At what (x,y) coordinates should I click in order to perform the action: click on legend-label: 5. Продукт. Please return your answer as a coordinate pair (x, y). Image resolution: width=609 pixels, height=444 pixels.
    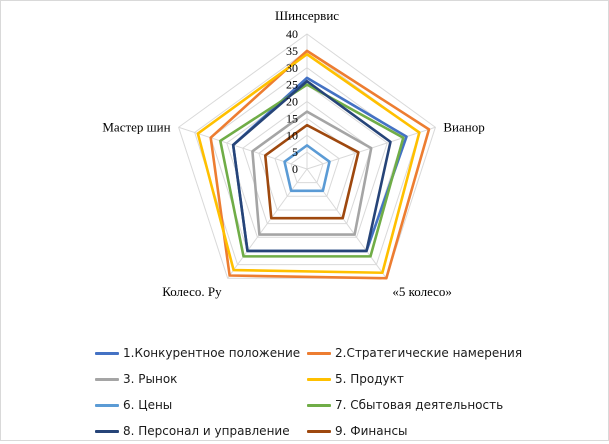
    Looking at the image, I should click on (369, 379).